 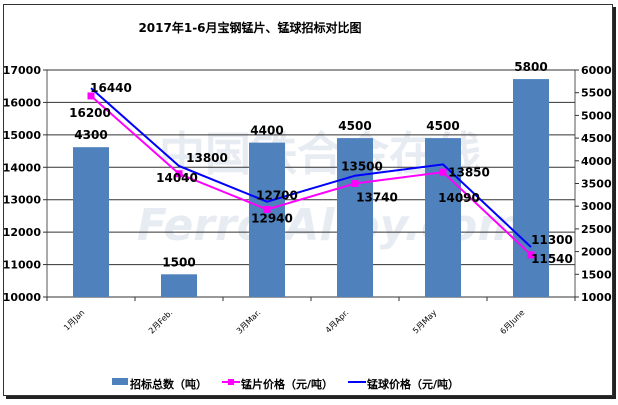 What do you see at coordinates (413, 384) in the screenshot?
I see `legend-label: 锰球价格（元/吨）` at bounding box center [413, 384].